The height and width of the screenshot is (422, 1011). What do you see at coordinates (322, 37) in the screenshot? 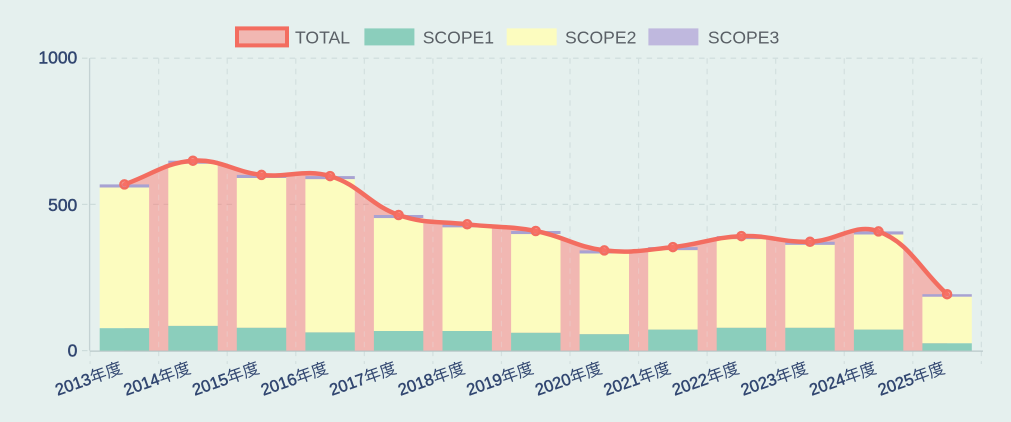
I see `svg-text: TOTAL` at bounding box center [322, 37].